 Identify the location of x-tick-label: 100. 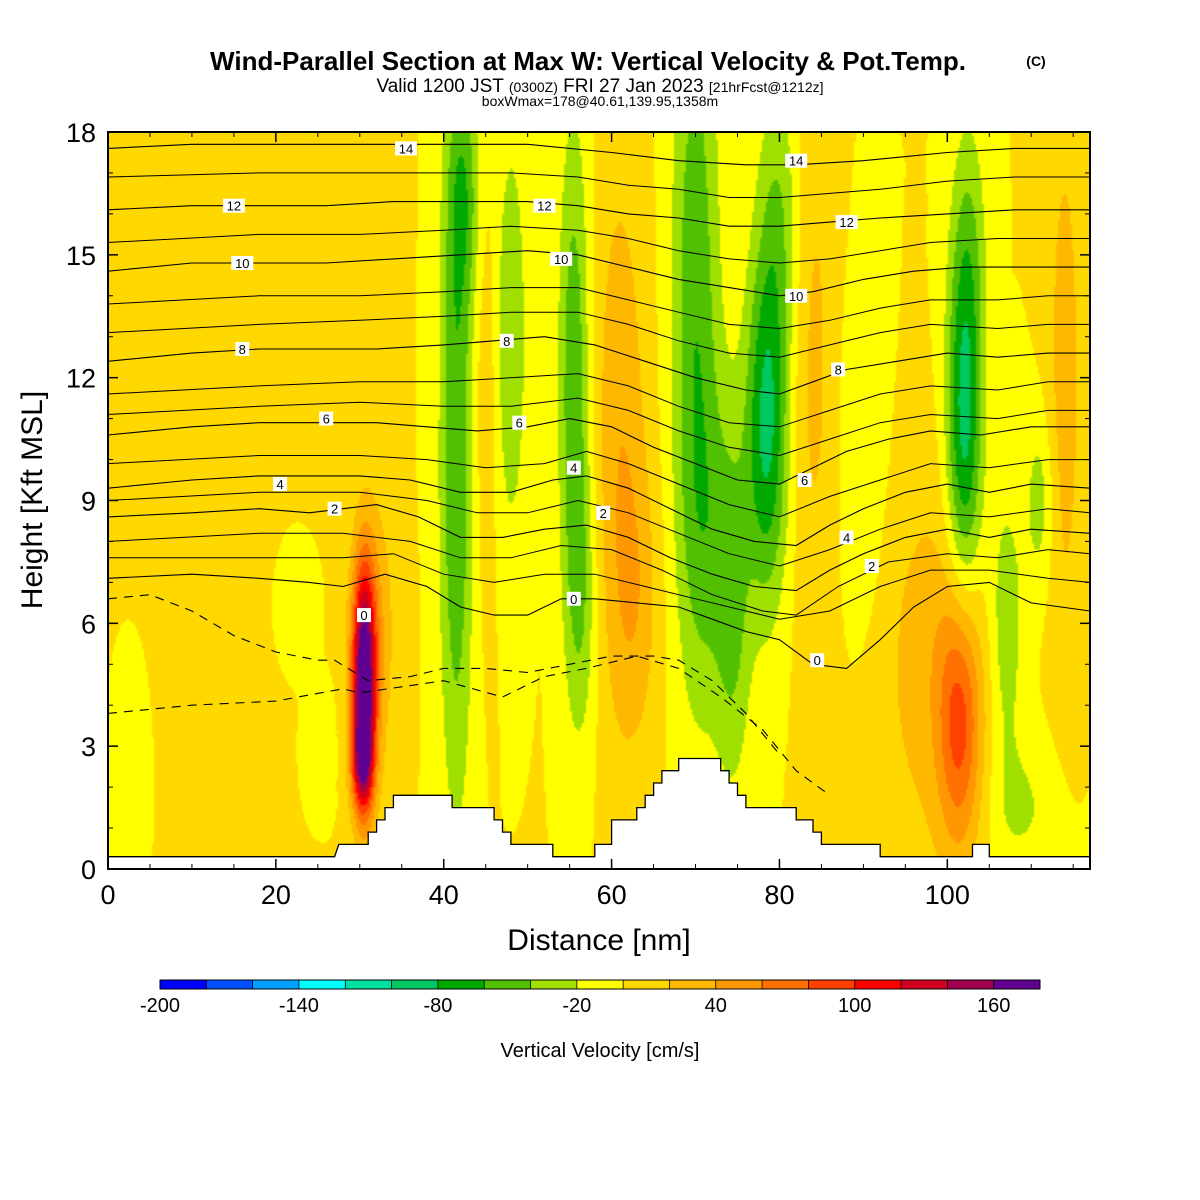
(947, 895).